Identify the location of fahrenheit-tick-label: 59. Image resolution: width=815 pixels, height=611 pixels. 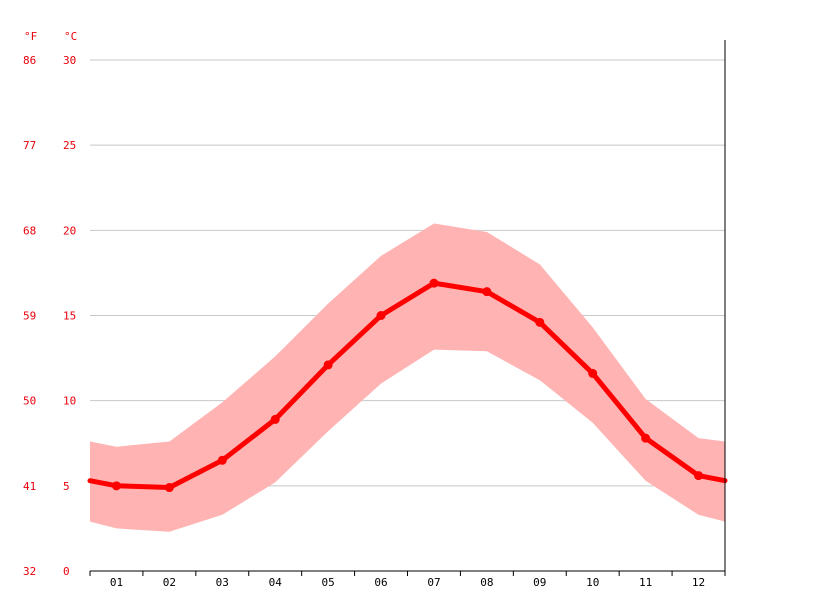
(29, 316).